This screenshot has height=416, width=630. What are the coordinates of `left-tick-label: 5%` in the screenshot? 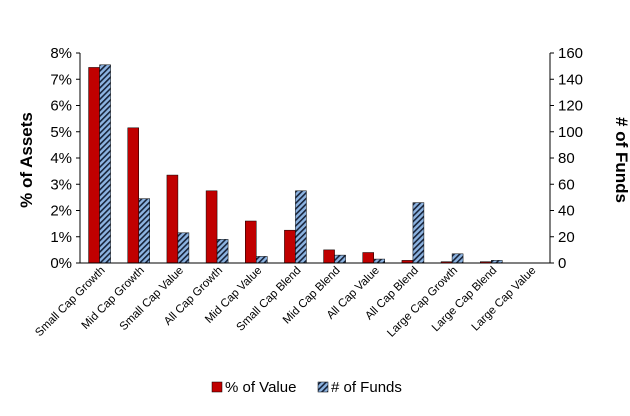 It's located at (61, 132).